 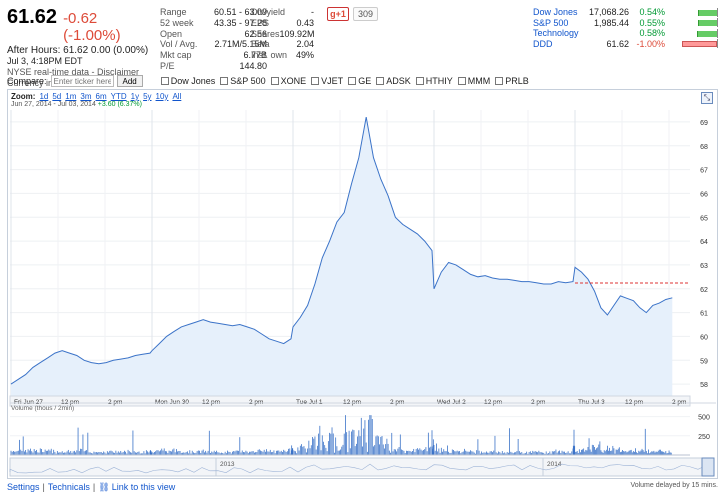 I want to click on compare-option: ADSK, so click(x=393, y=81).